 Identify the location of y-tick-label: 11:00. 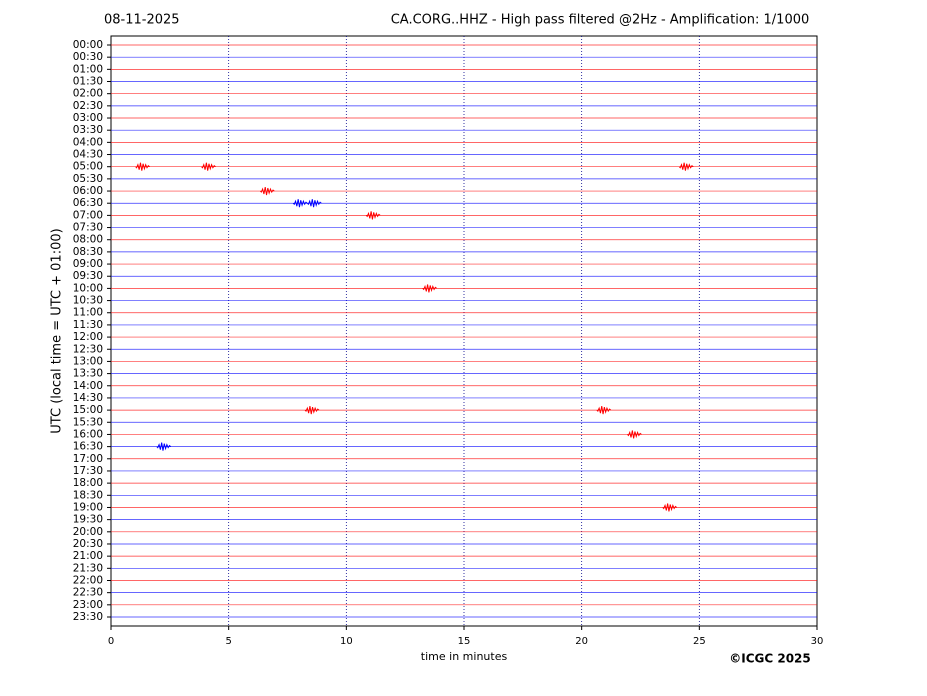
(88, 313).